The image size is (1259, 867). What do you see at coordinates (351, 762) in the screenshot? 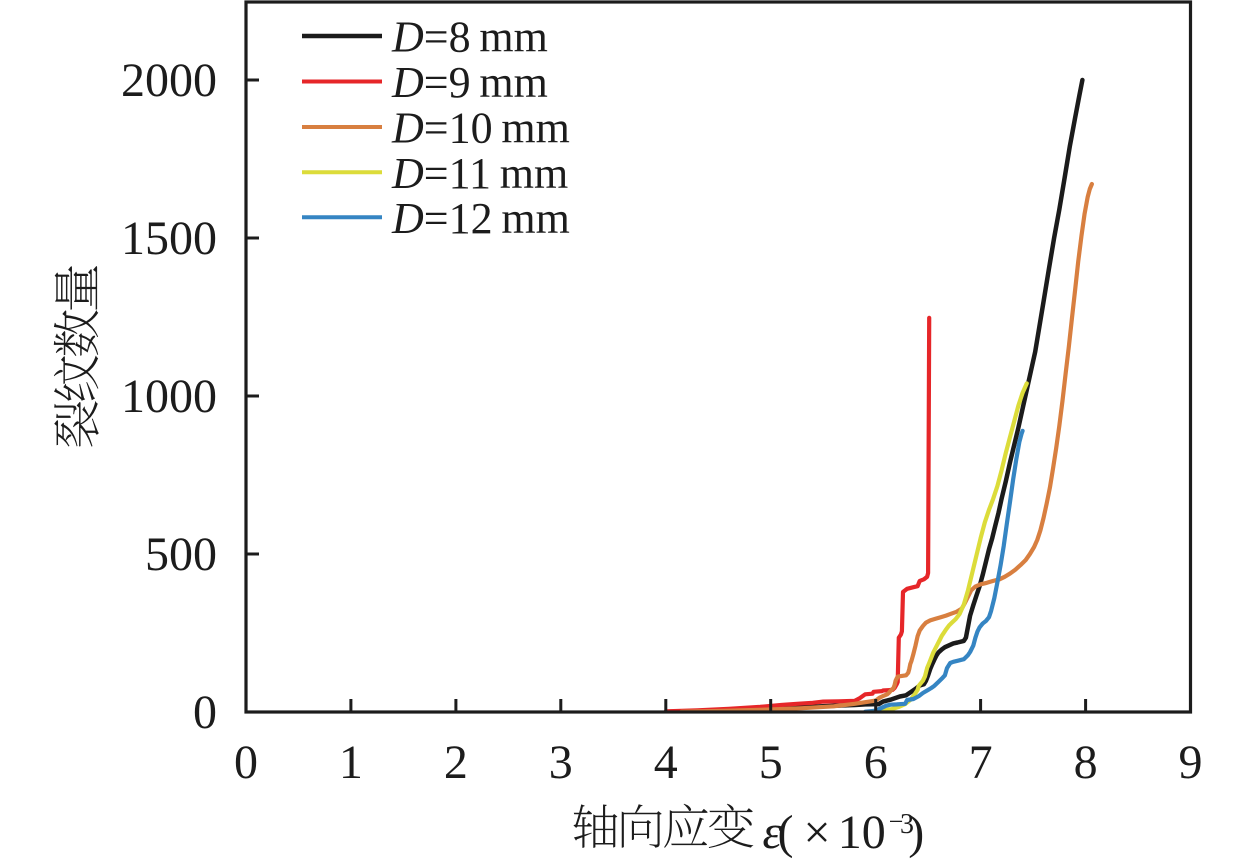
I see `svg-text: 1` at bounding box center [351, 762].